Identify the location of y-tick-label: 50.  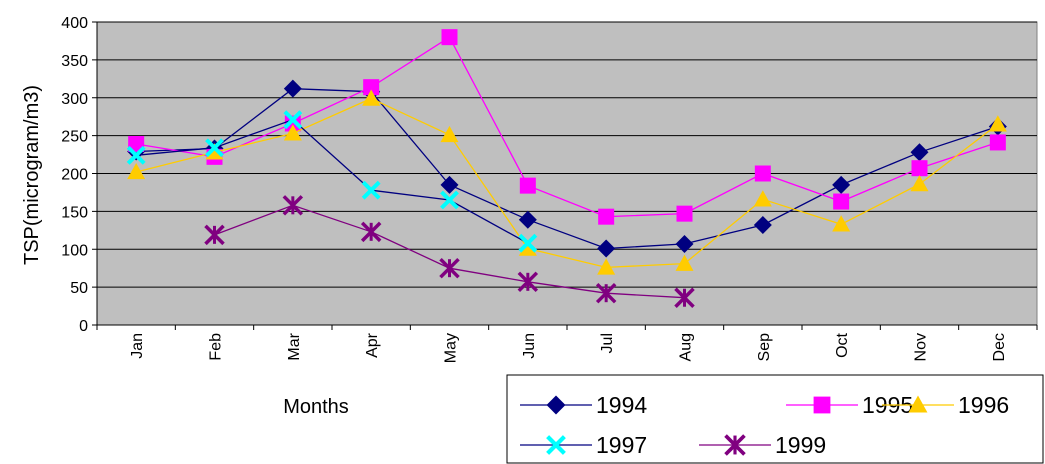
(79, 288).